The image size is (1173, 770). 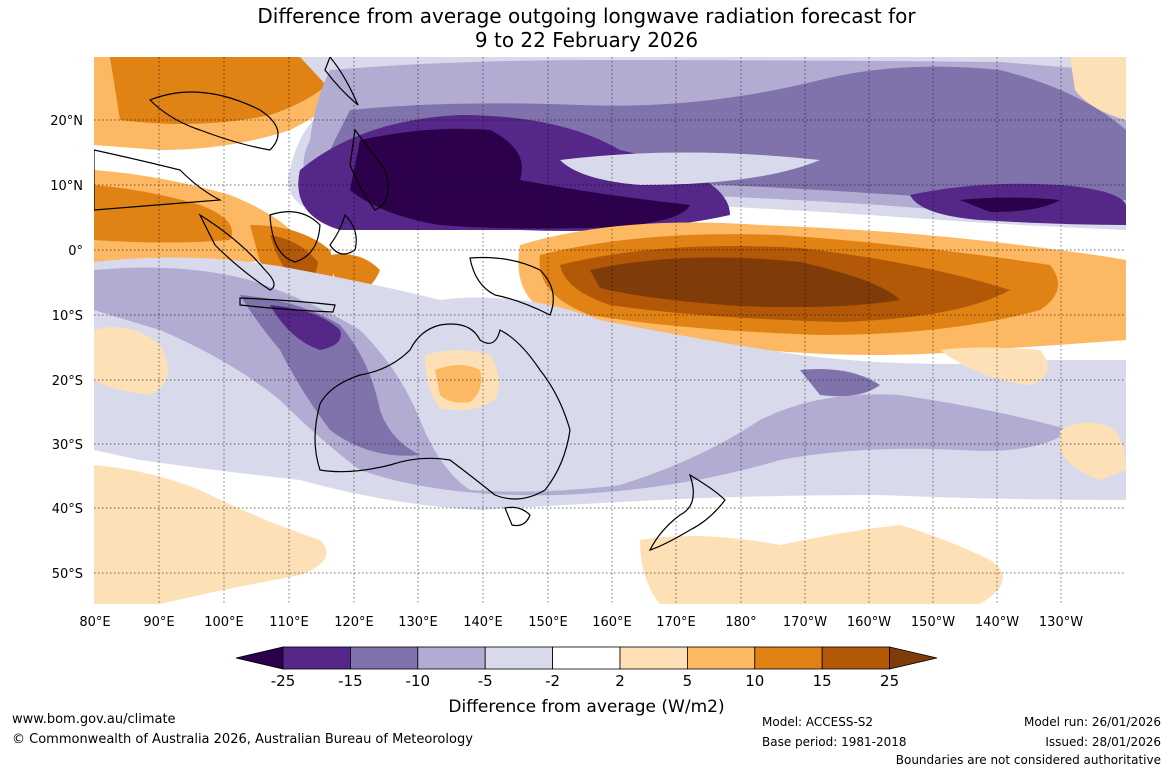 I want to click on lon-label: 140°E, so click(x=483, y=622).